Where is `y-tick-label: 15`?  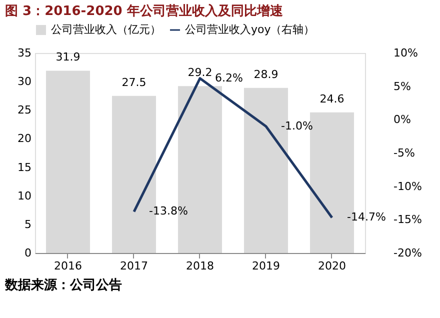
y-tick-label: 15 is located at coordinates (25, 167).